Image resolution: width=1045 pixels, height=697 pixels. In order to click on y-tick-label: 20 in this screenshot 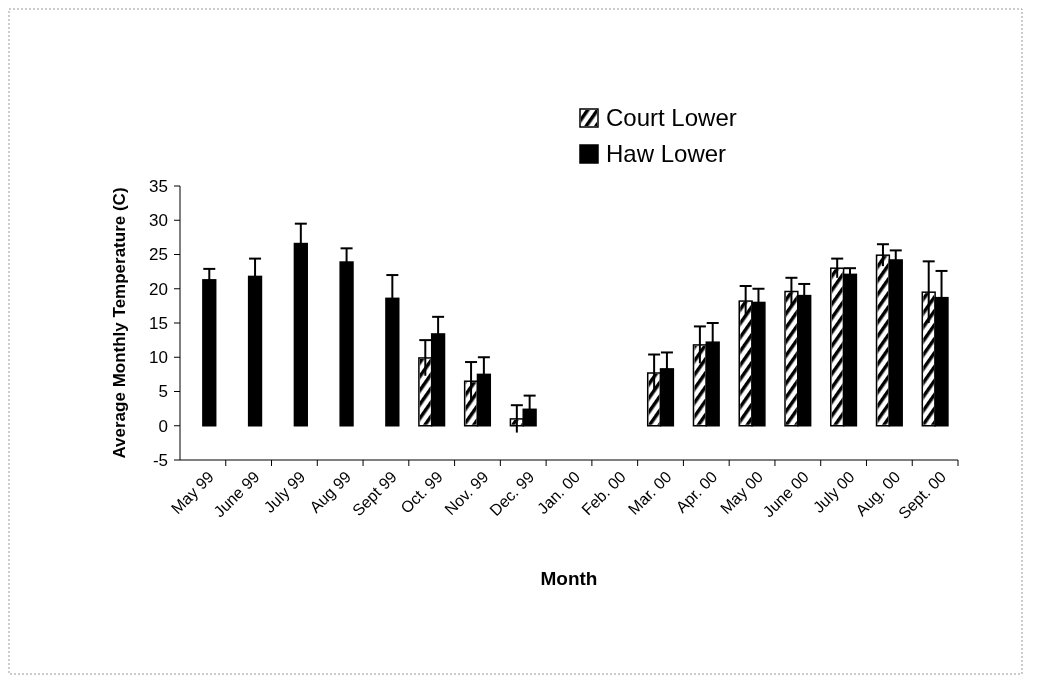, I will do `click(158, 289)`.